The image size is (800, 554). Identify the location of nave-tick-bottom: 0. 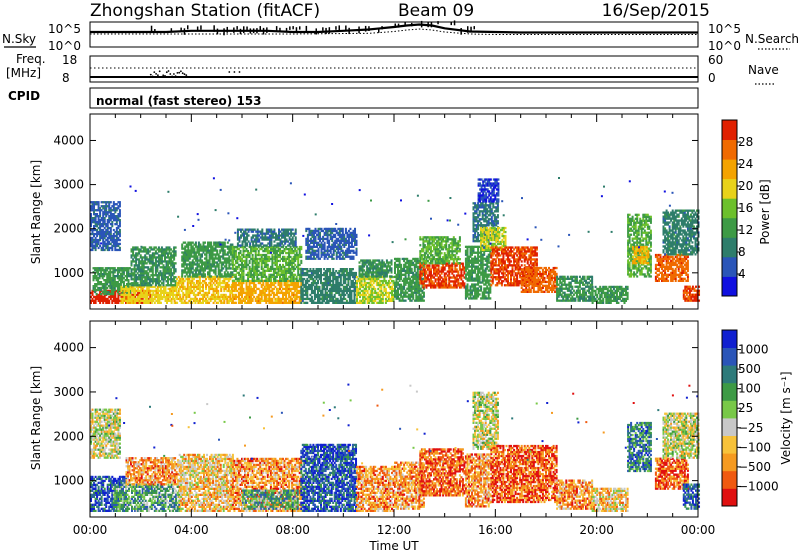
(712, 78).